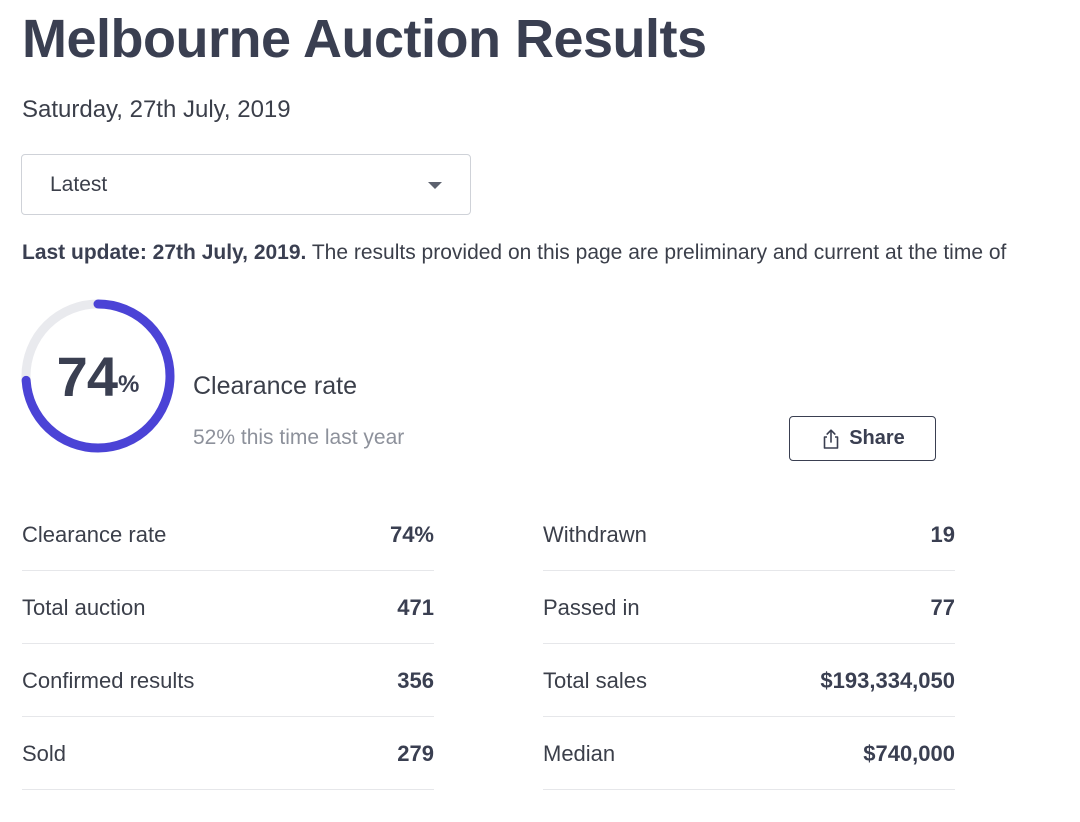 The image size is (1080, 822). What do you see at coordinates (942, 607) in the screenshot?
I see `stat-value: 77` at bounding box center [942, 607].